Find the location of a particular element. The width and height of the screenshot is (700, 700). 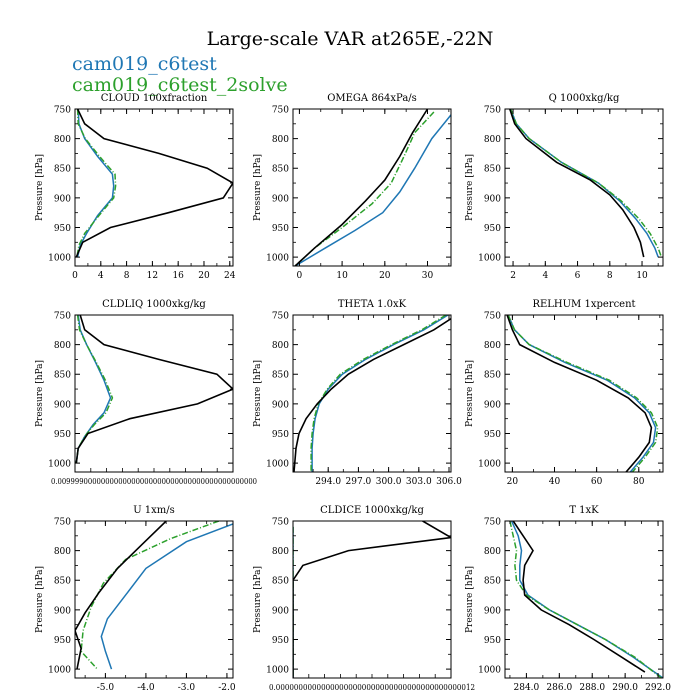

x-tick-label: -3.0 is located at coordinates (187, 688).